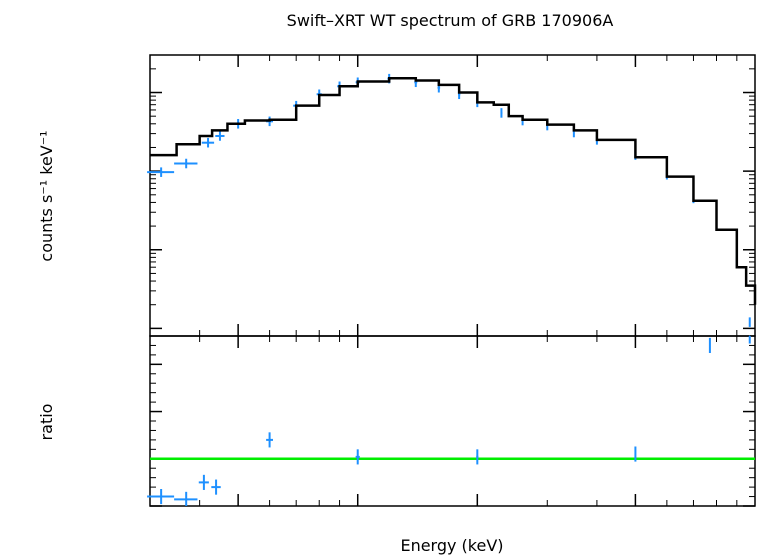 The width and height of the screenshot is (758, 556). Describe the element at coordinates (450, 20) in the screenshot. I see `chart-title: Swift–XRT WT spectrum of GRB 170906A` at that location.